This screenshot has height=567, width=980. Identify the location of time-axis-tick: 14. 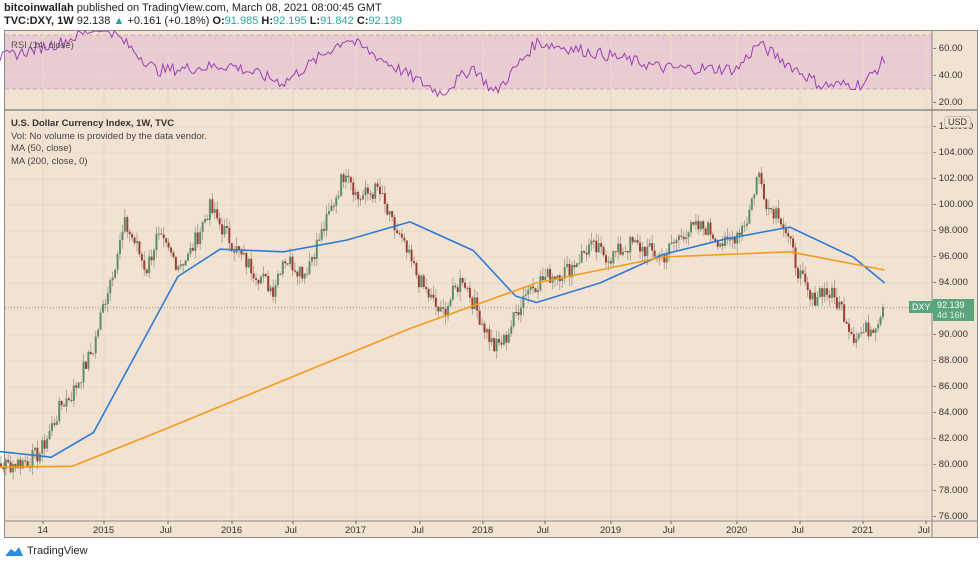
(43, 530).